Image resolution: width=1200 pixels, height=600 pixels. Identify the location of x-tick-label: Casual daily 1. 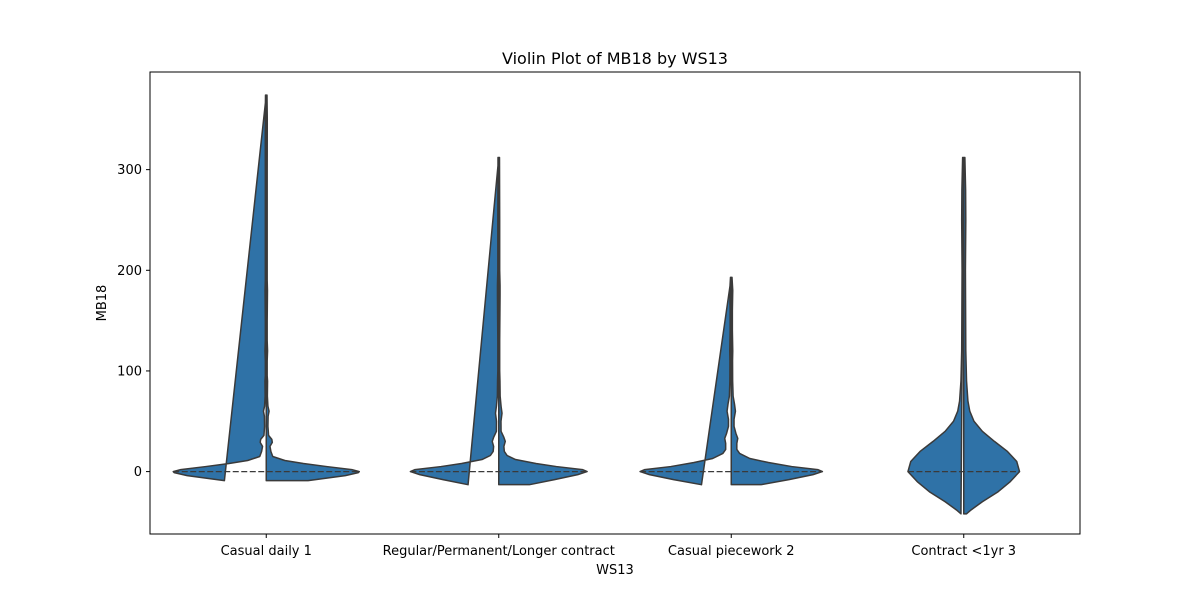
(266, 551).